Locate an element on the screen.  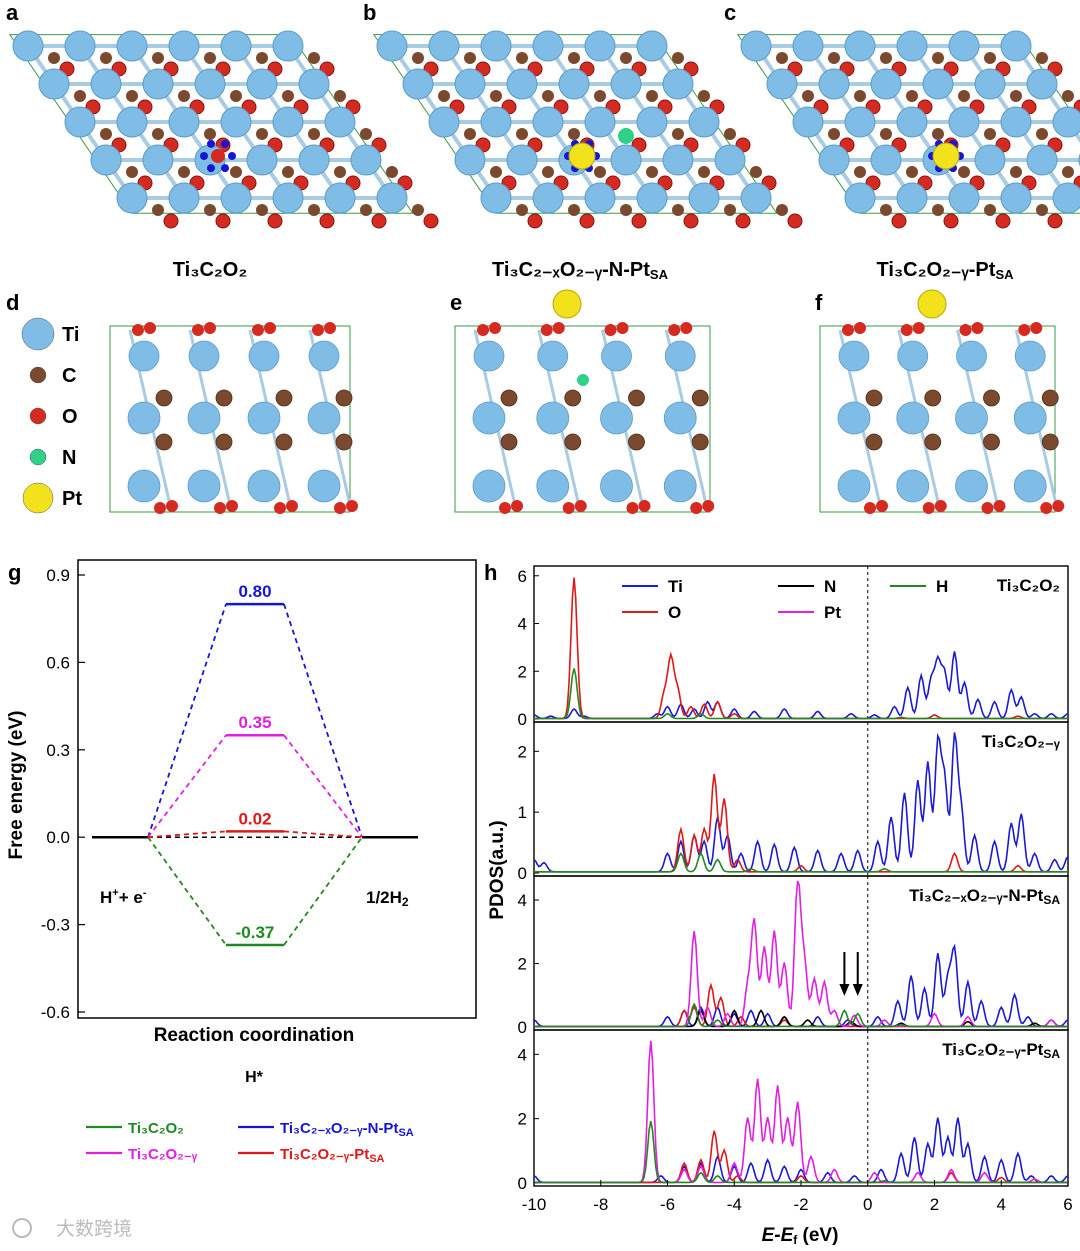
x-tick-label: 0 is located at coordinates (867, 1204).